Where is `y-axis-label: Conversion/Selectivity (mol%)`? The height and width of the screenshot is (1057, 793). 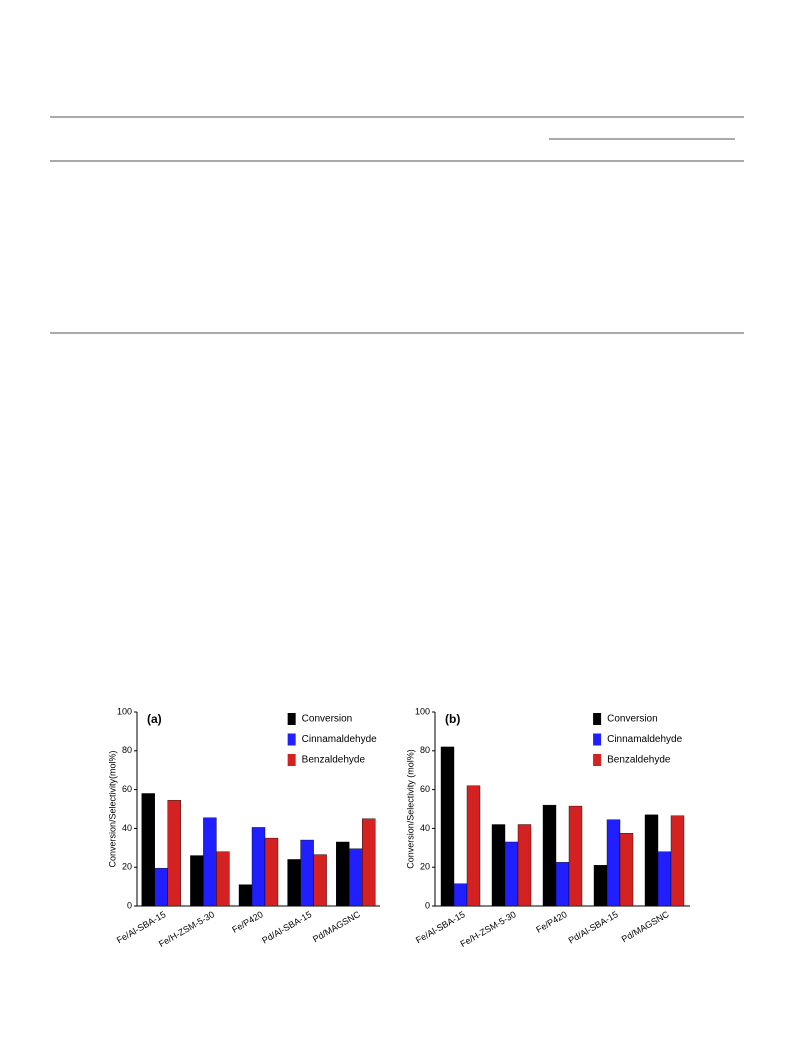 y-axis-label: Conversion/Selectivity (mol%) is located at coordinates (410, 809).